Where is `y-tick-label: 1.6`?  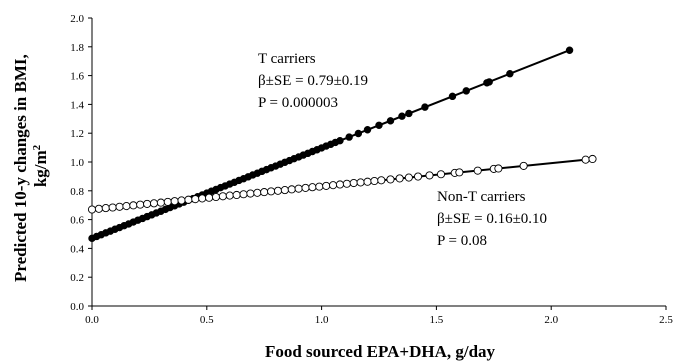 y-tick-label: 1.6 is located at coordinates (77, 77).